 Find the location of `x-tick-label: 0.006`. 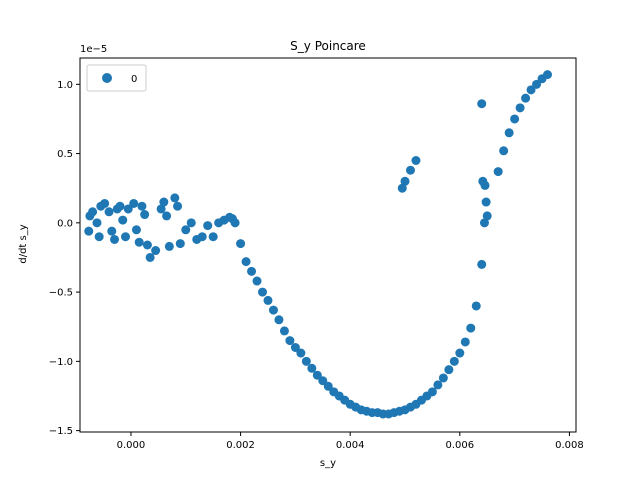

x-tick-label: 0.006 is located at coordinates (459, 445).